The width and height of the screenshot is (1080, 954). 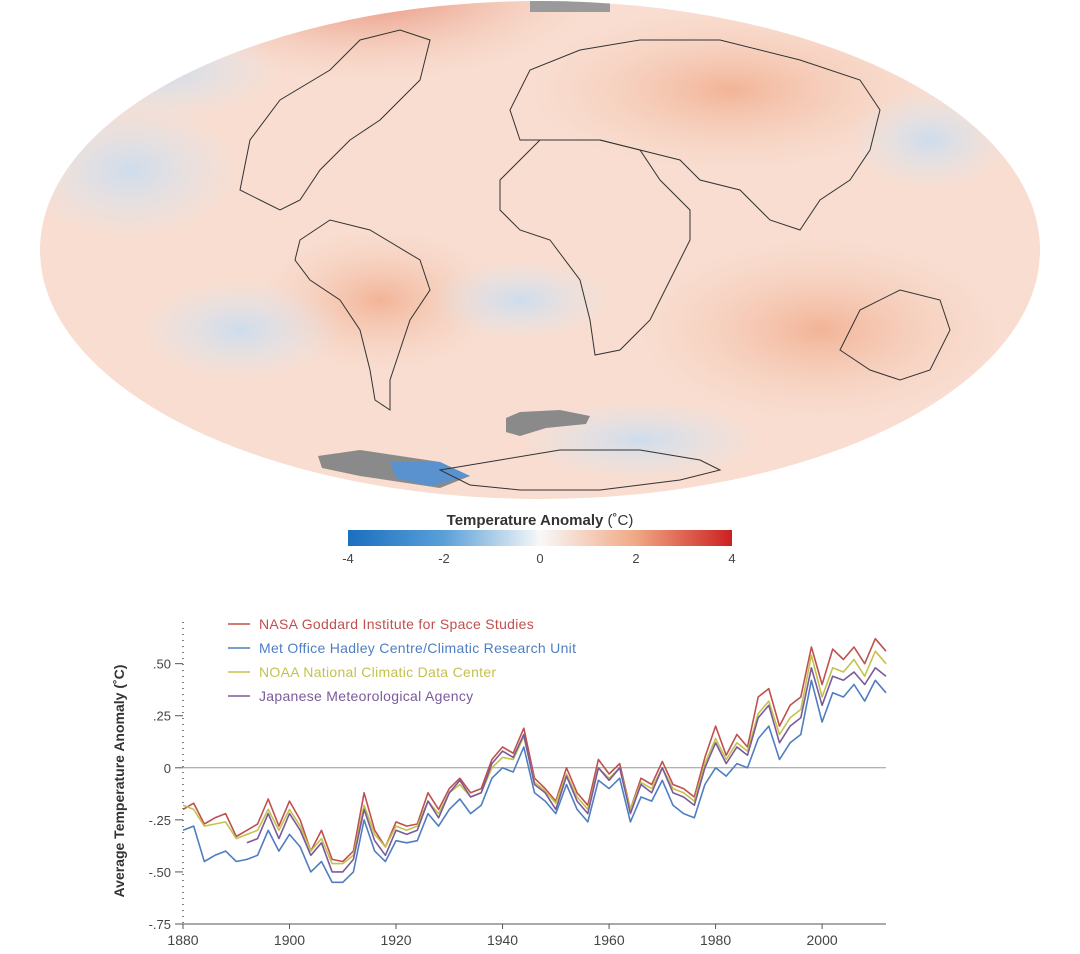 What do you see at coordinates (502, 940) in the screenshot?
I see `x-tick-label: 1940` at bounding box center [502, 940].